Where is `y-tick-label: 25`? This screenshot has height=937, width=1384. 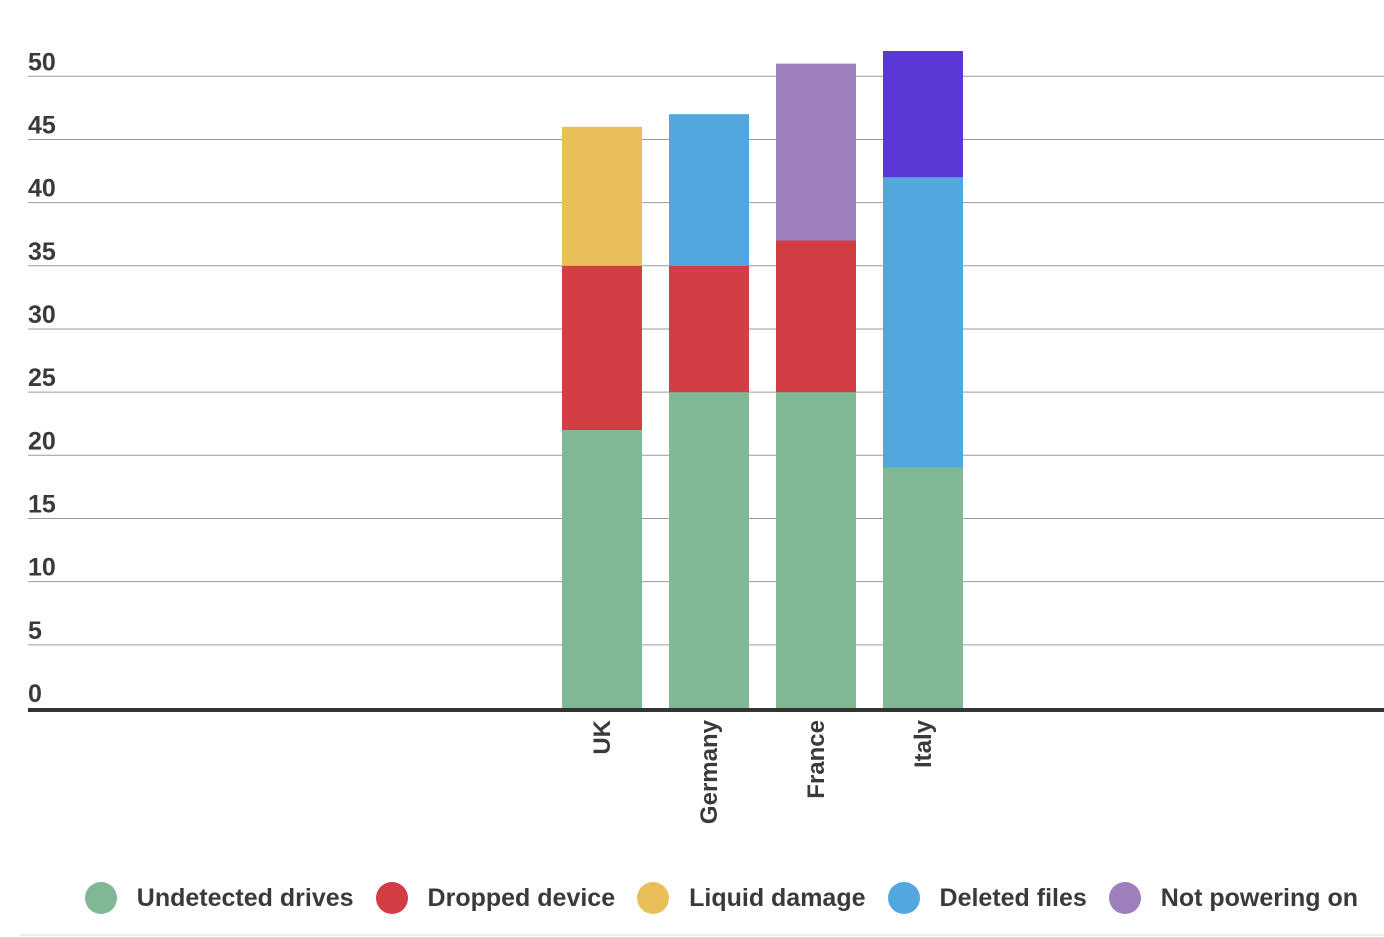
y-tick-label: 25 is located at coordinates (42, 378).